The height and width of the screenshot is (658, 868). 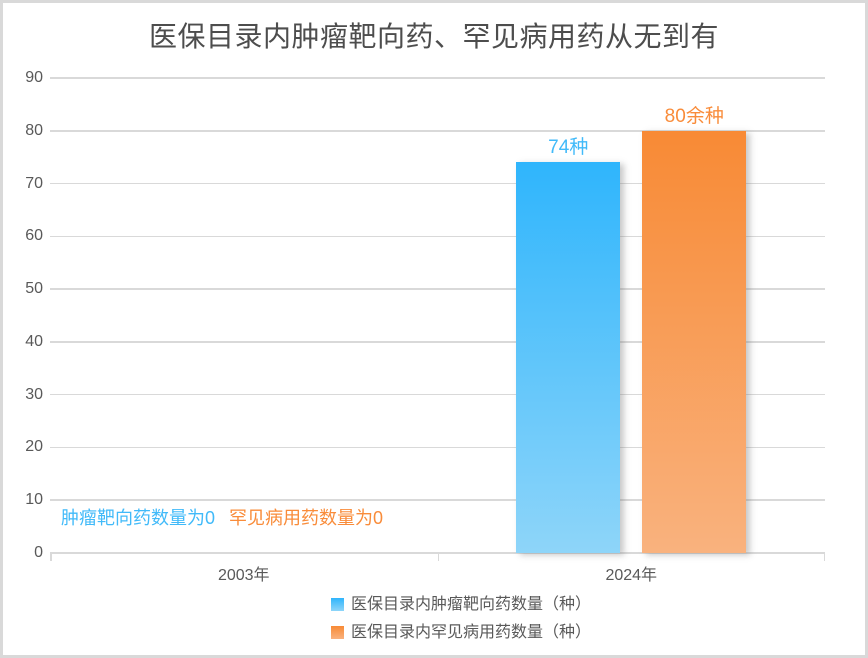 I want to click on bar-series-0-2024年, so click(x=568, y=357).